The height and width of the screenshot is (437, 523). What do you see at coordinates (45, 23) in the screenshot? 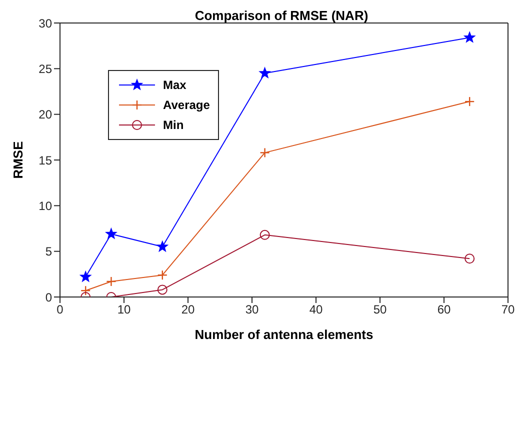
I see `y-tick-label: 30` at bounding box center [45, 23].